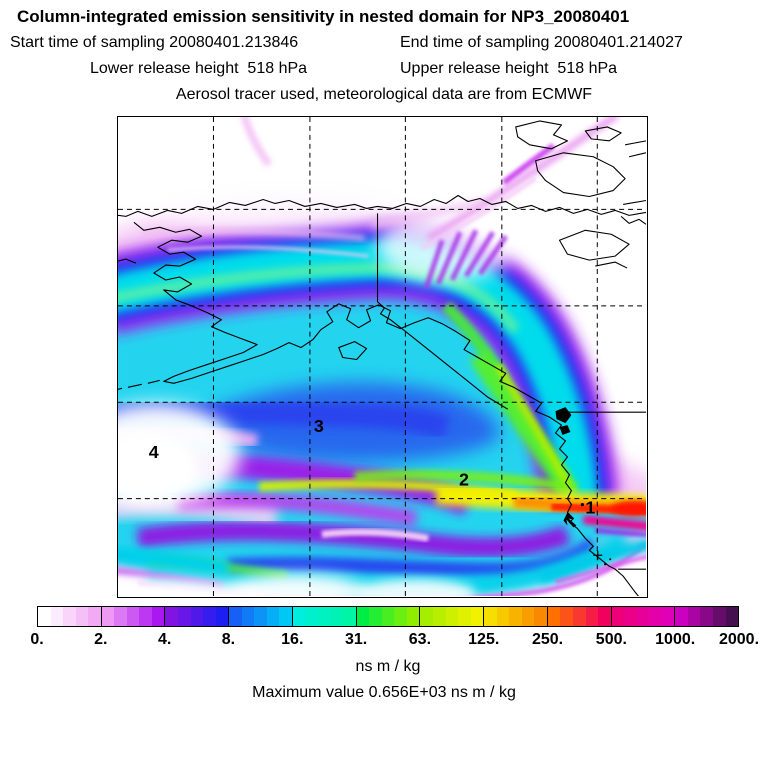 This screenshot has height=768, width=768. What do you see at coordinates (598, 555) in the screenshot?
I see `city-cross-marker` at bounding box center [598, 555].